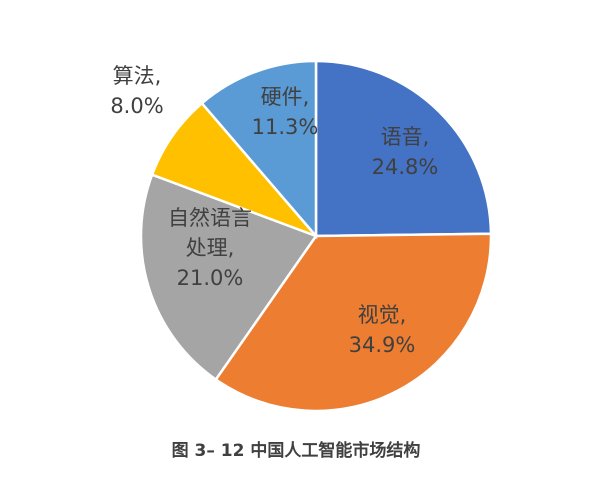 The width and height of the screenshot is (592, 504). Describe the element at coordinates (296, 451) in the screenshot. I see `figure-caption: 图 3– 12 中国人工智能市场结构` at that location.